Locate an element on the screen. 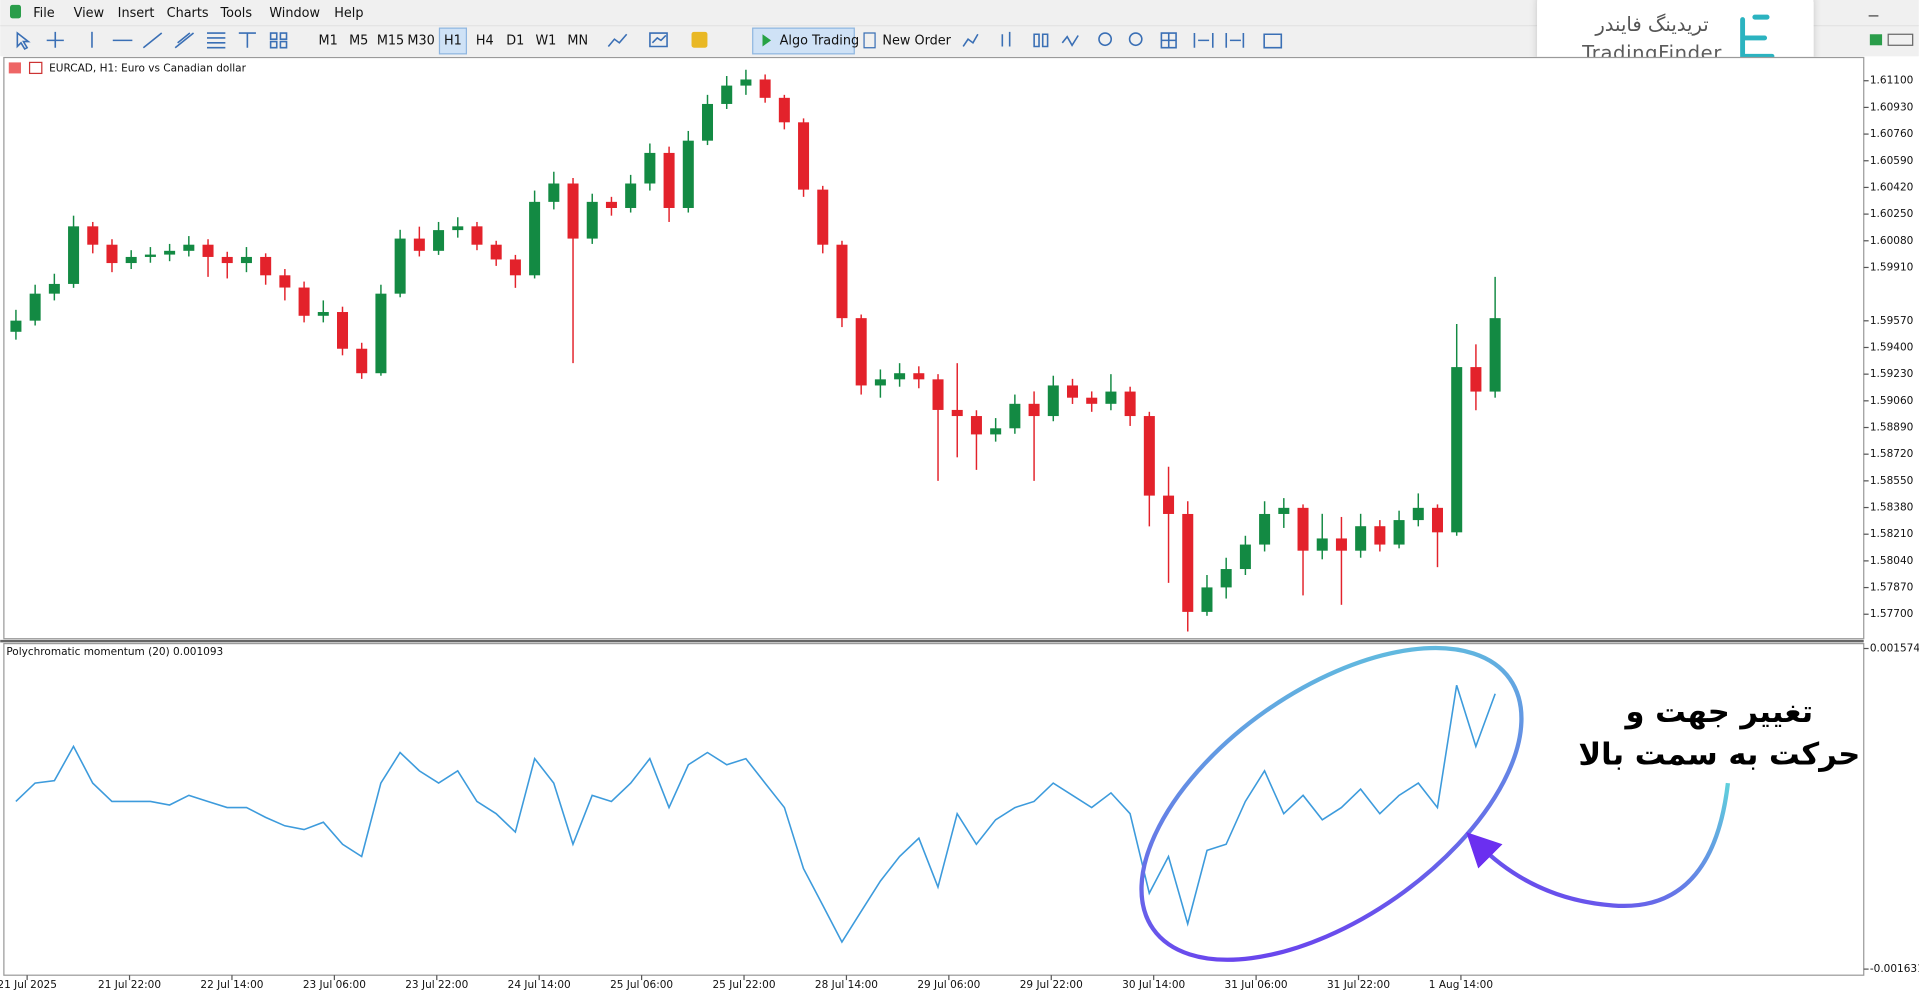 The width and height of the screenshot is (1919, 996). status-box is located at coordinates (1900, 39).